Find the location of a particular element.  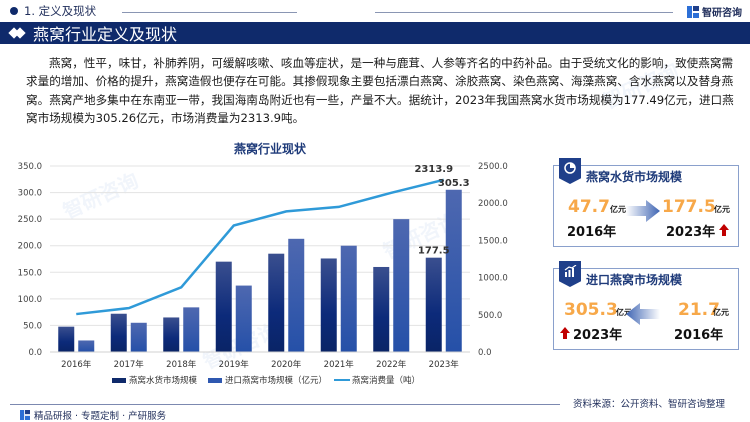

end-value: 305.3 is located at coordinates (591, 310).